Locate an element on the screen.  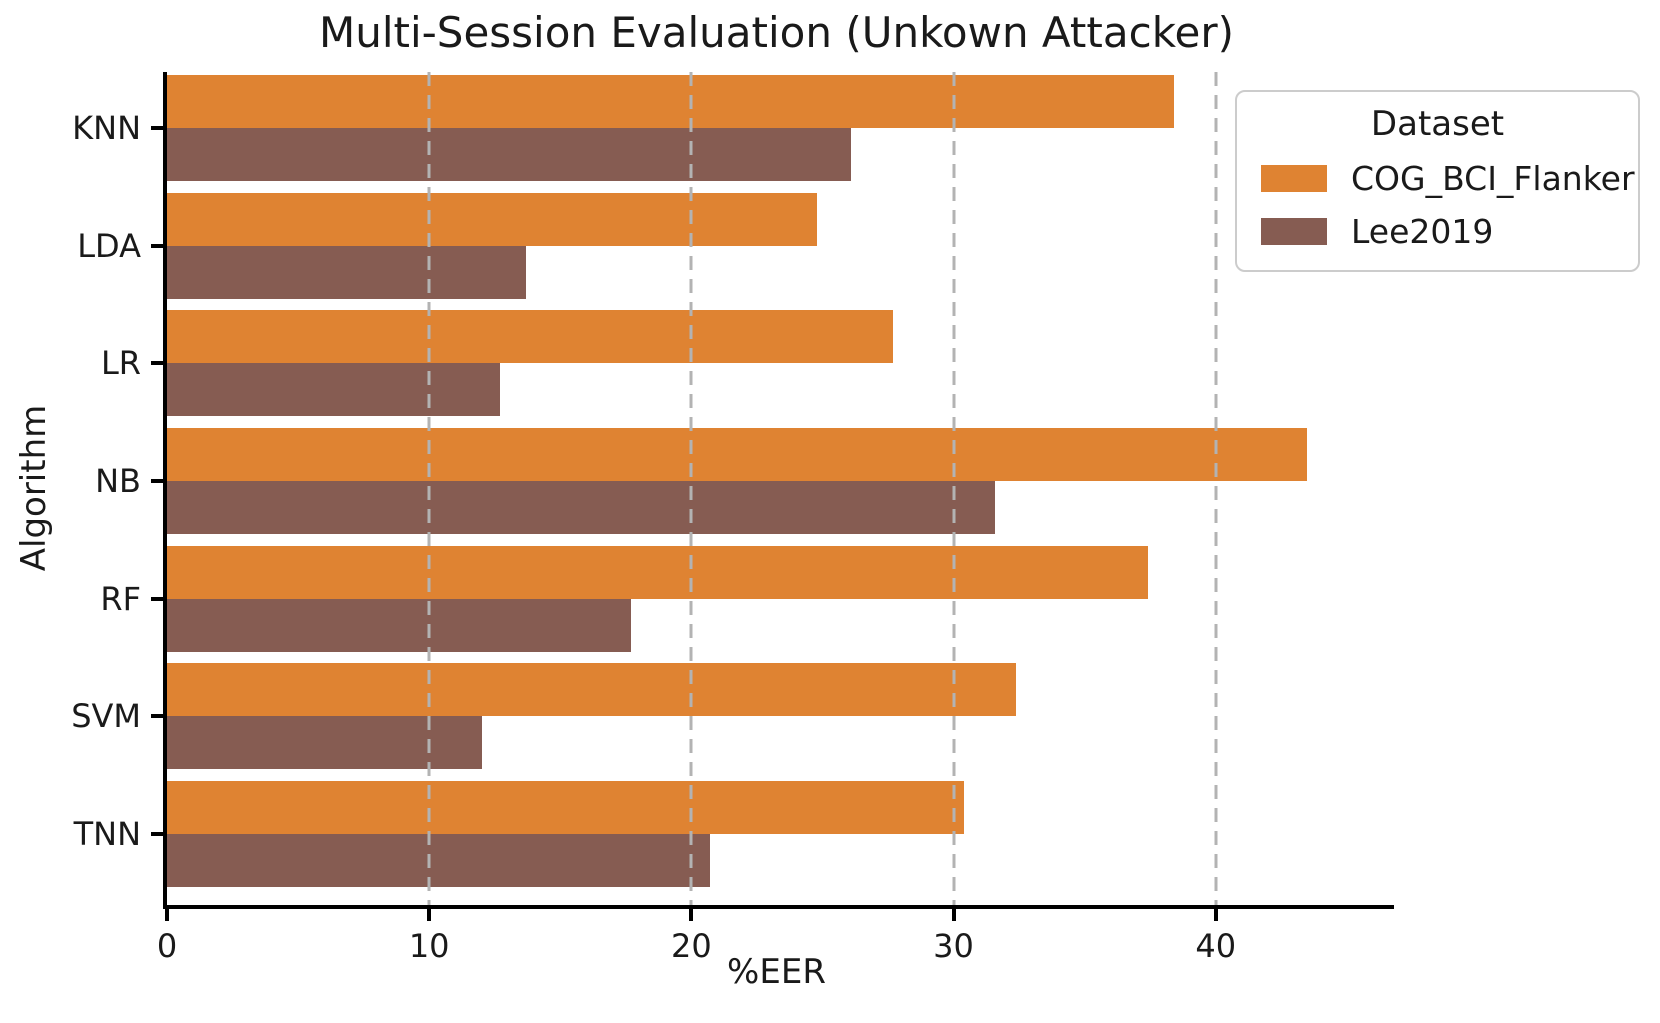
y-tick-mark-nb is located at coordinates (157, 481).